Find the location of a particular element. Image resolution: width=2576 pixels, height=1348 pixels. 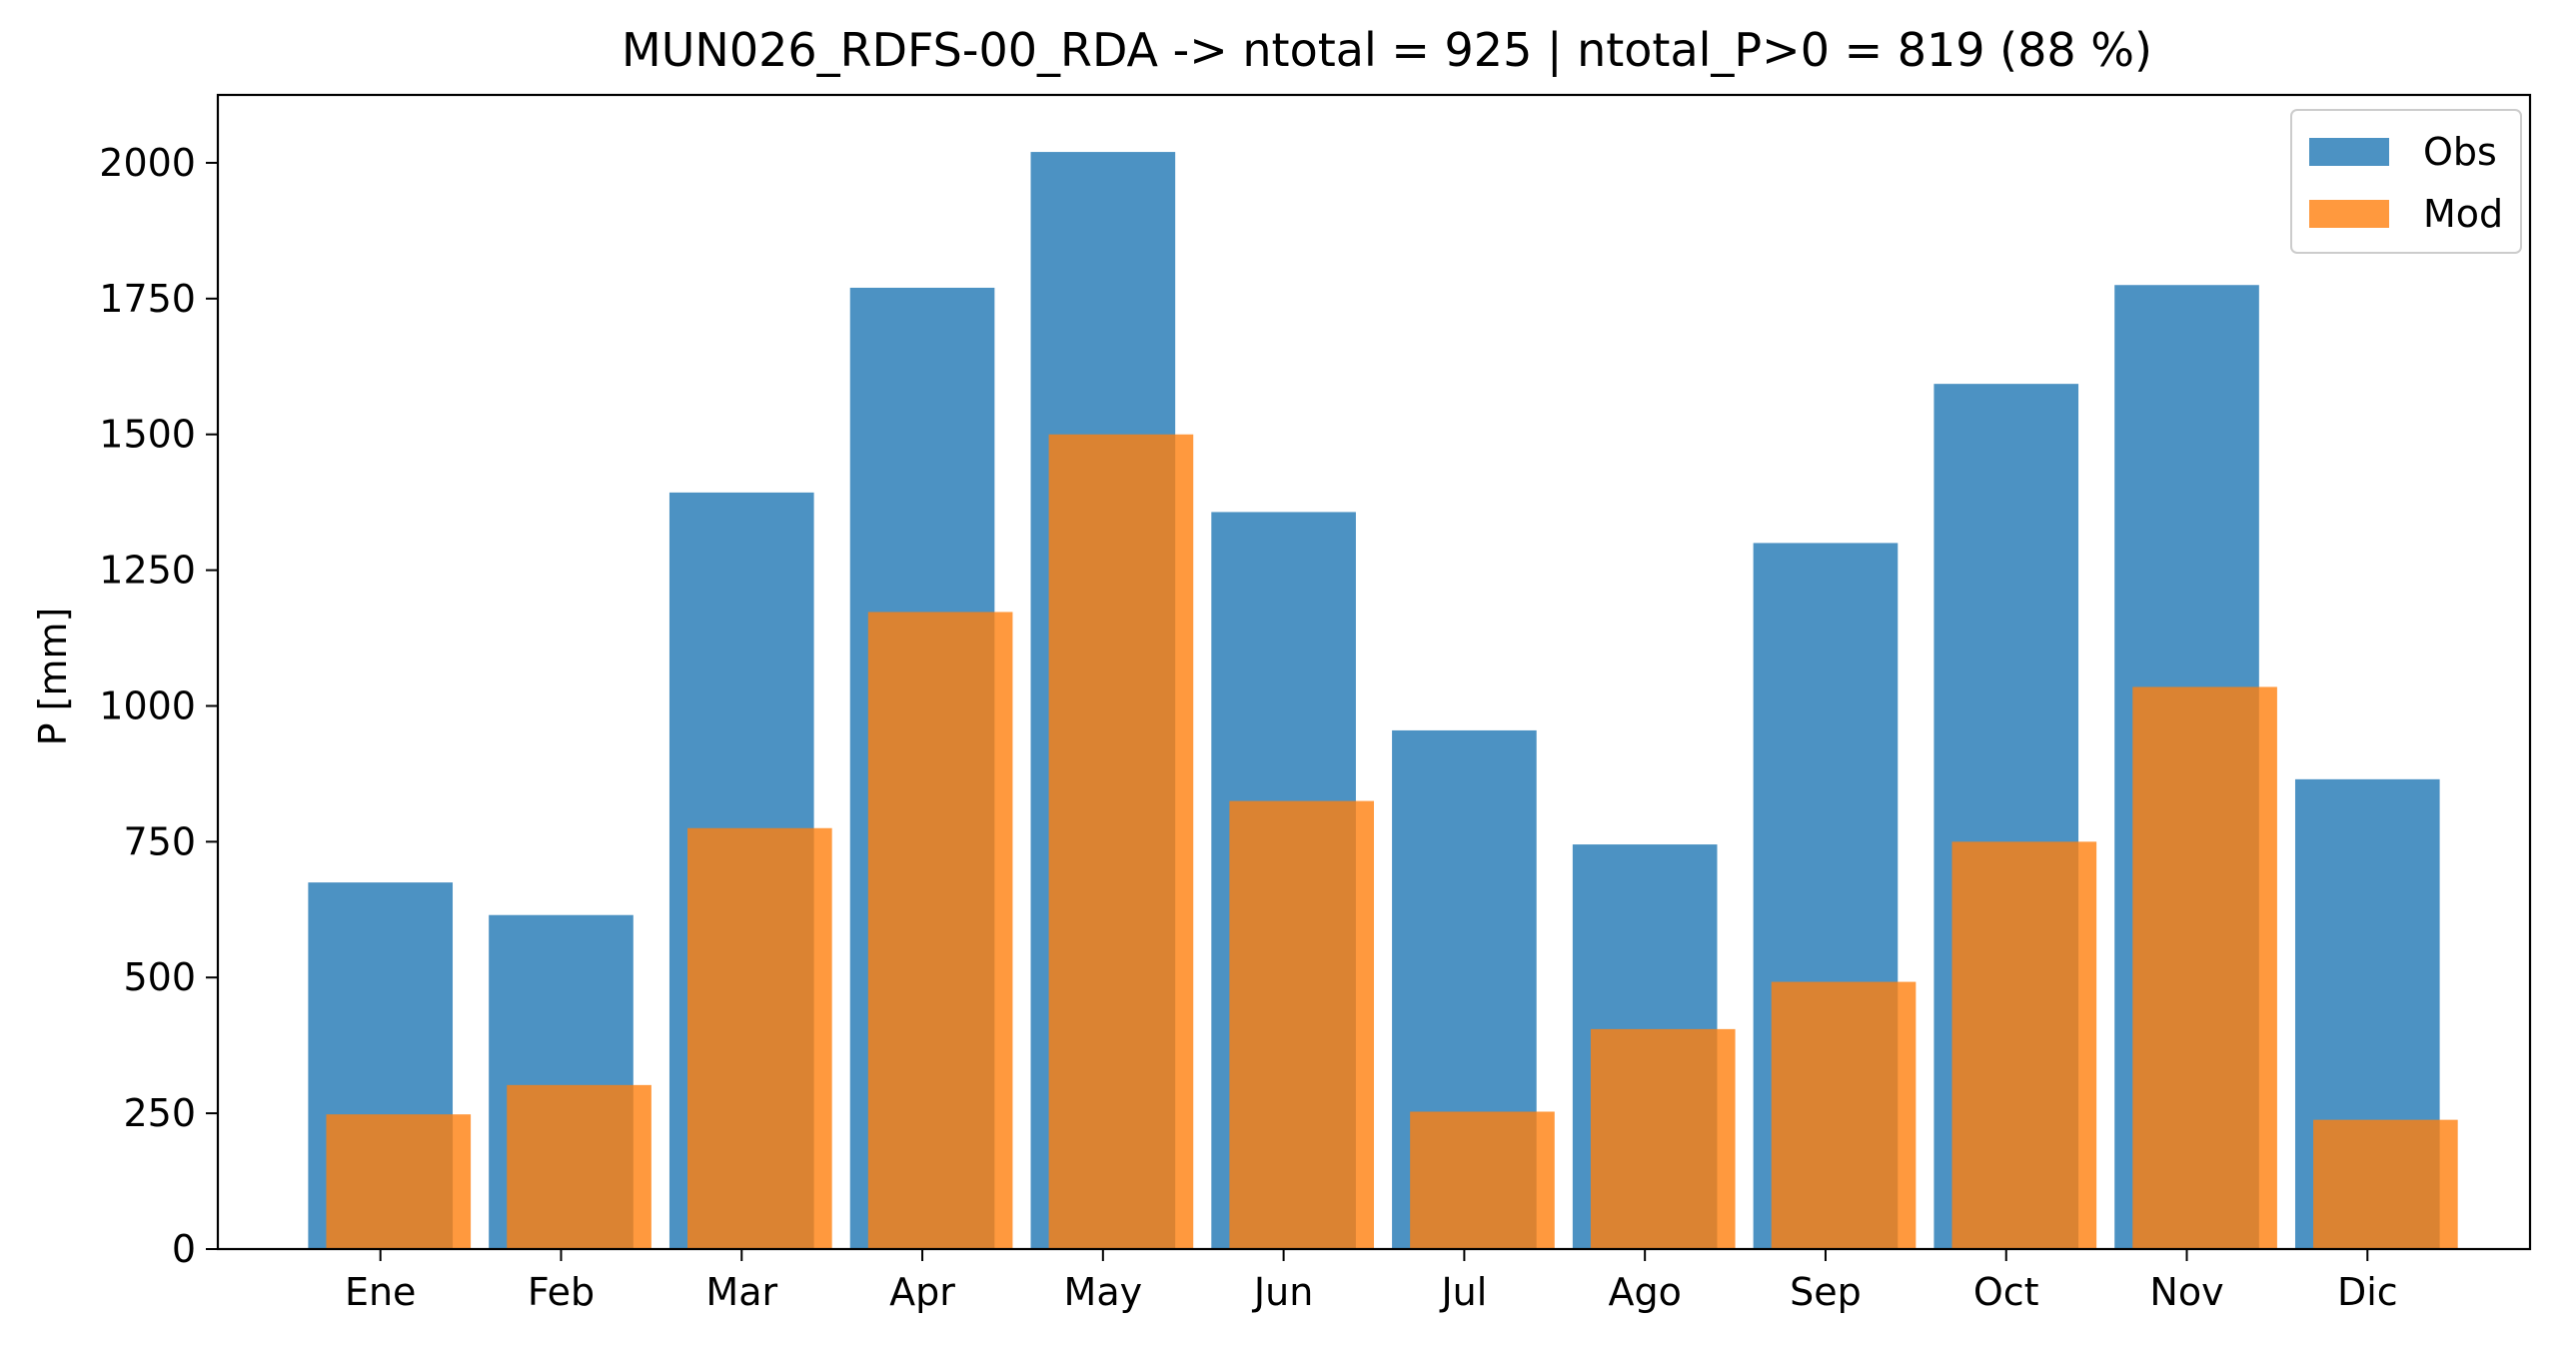

y-tick-label: 0 is located at coordinates (184, 1249).